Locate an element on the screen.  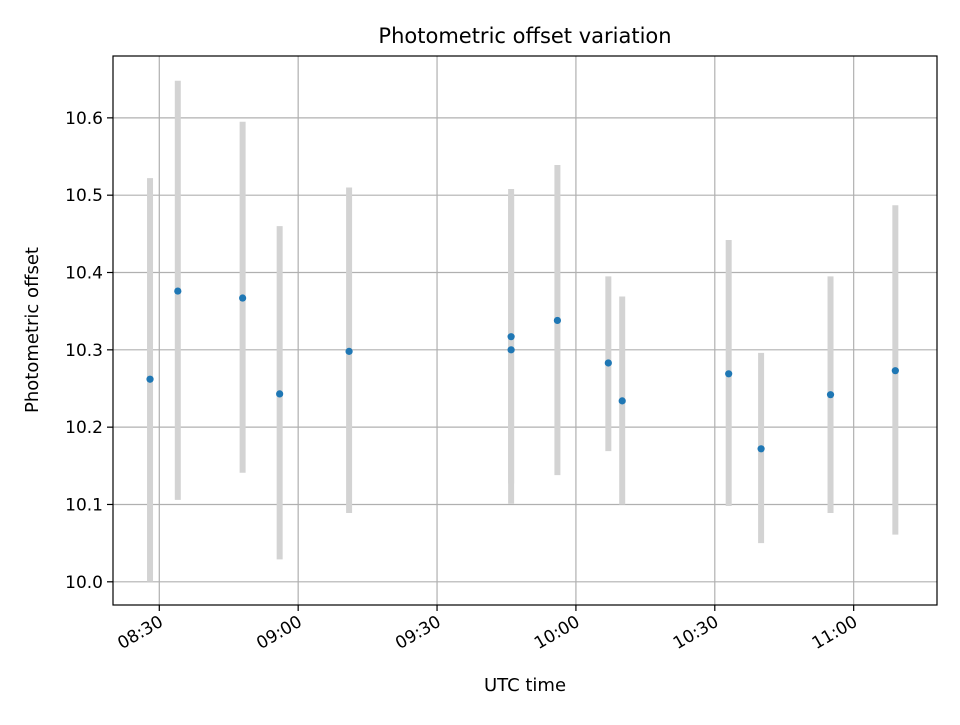
y-tick-label: 10.0 is located at coordinates (84, 583).